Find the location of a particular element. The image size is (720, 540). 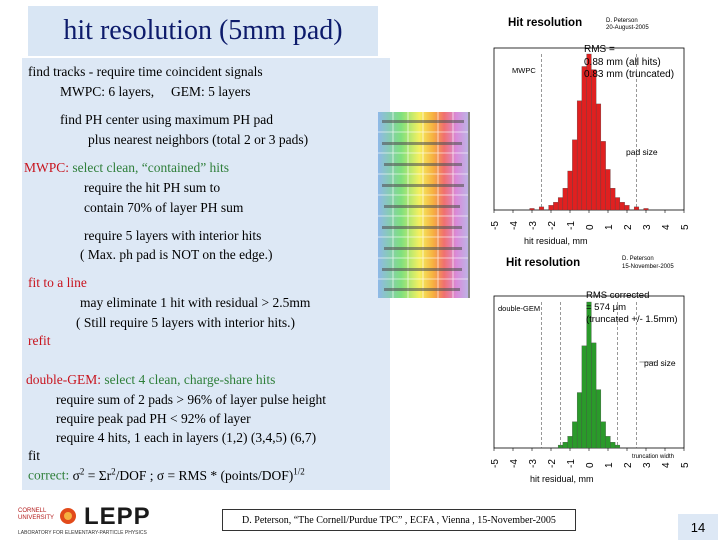

hist-date: 20-August-2005 is located at coordinates (627, 28).